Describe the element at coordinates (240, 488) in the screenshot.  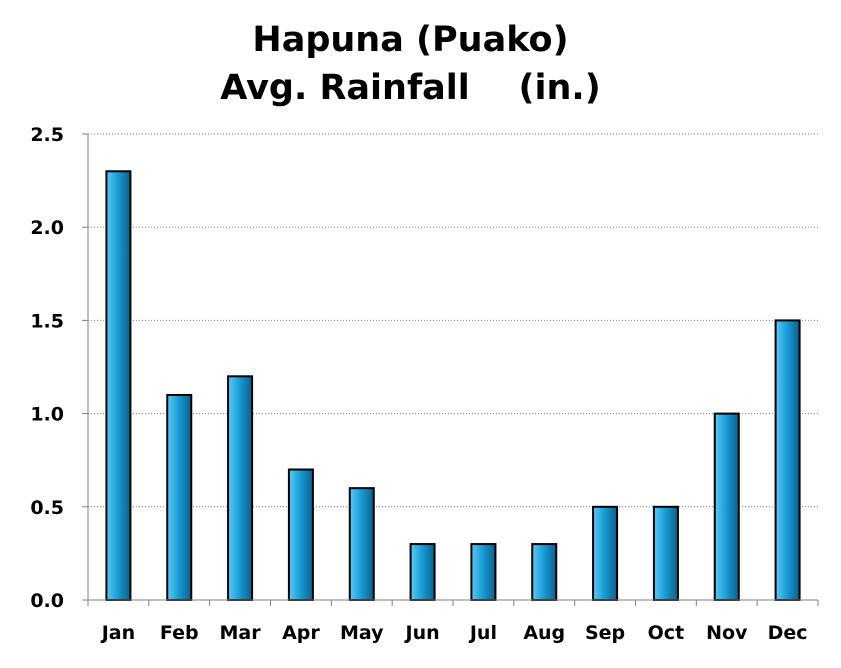
I see `bar-mar` at that location.